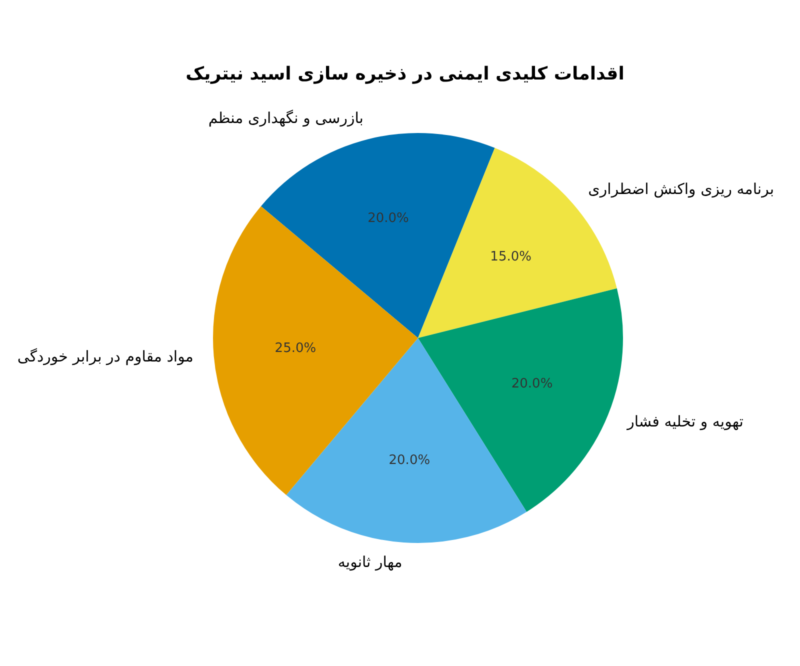 This screenshot has width=800, height=666. What do you see at coordinates (405, 74) in the screenshot?
I see `chart-title: اقدامات کلیدی ایمنی در ذخیره سازی اسید نیتریک` at bounding box center [405, 74].